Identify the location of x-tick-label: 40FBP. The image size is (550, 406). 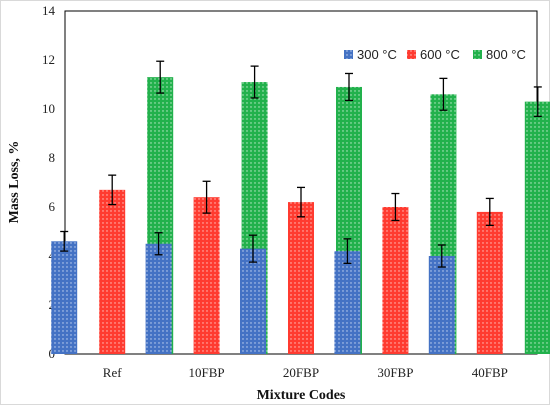
(490, 372).